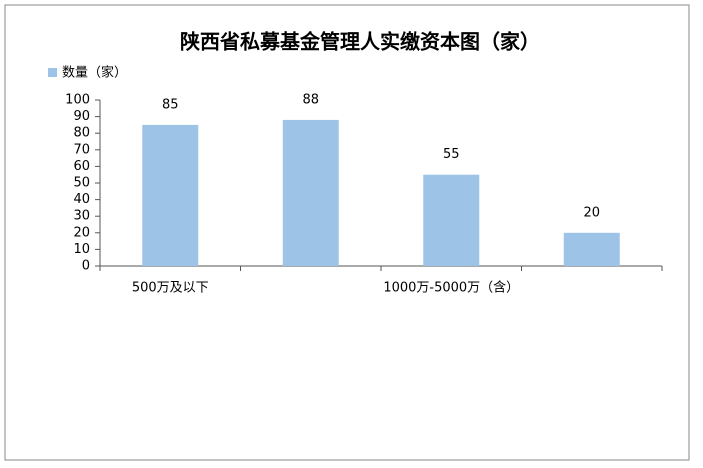 The width and height of the screenshot is (703, 468). What do you see at coordinates (170, 104) in the screenshot?
I see `data-label: 85` at bounding box center [170, 104].